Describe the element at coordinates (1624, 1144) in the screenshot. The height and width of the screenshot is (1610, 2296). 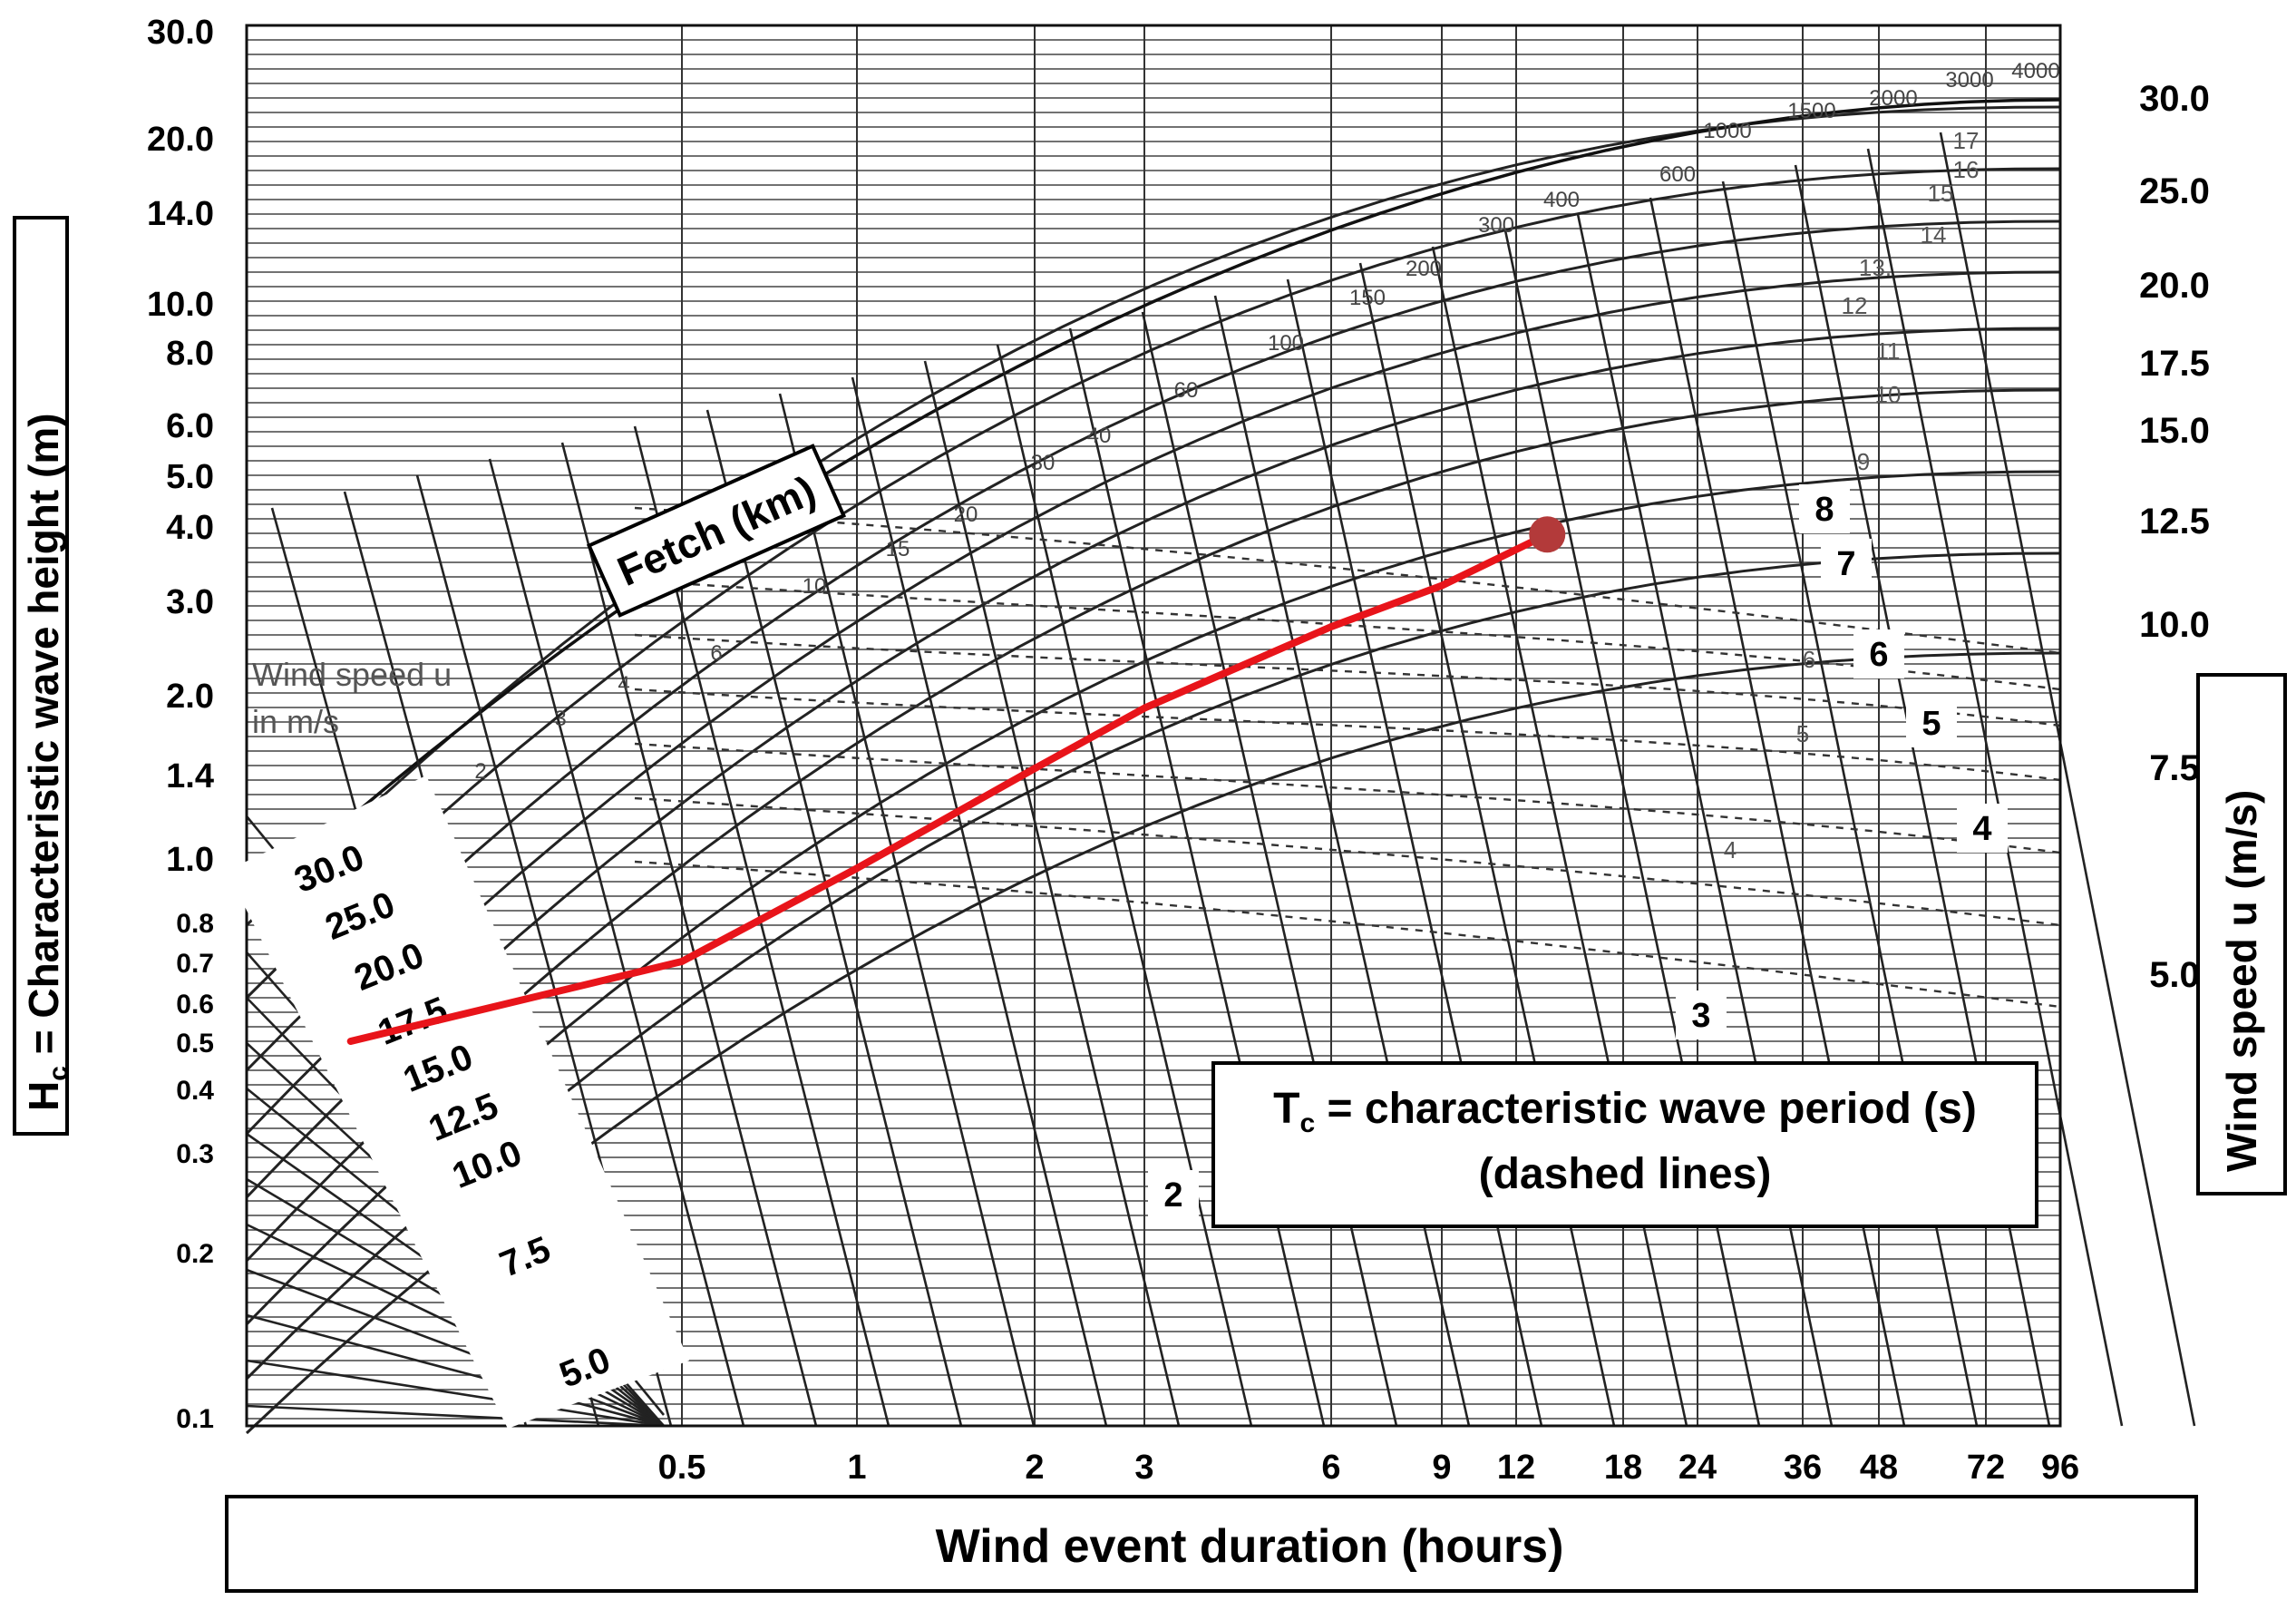
I see `period-annotation-box` at that location.